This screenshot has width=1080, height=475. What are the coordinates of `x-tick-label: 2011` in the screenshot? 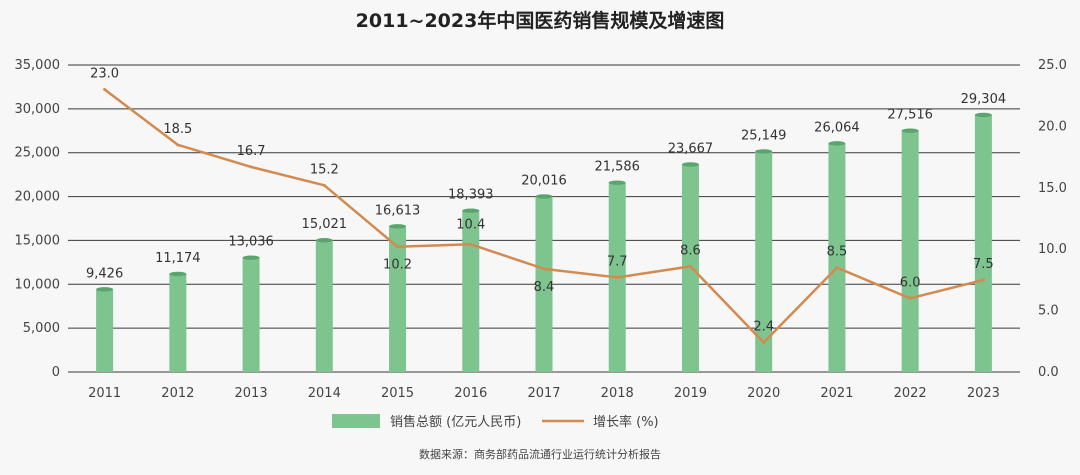 It's located at (104, 393).